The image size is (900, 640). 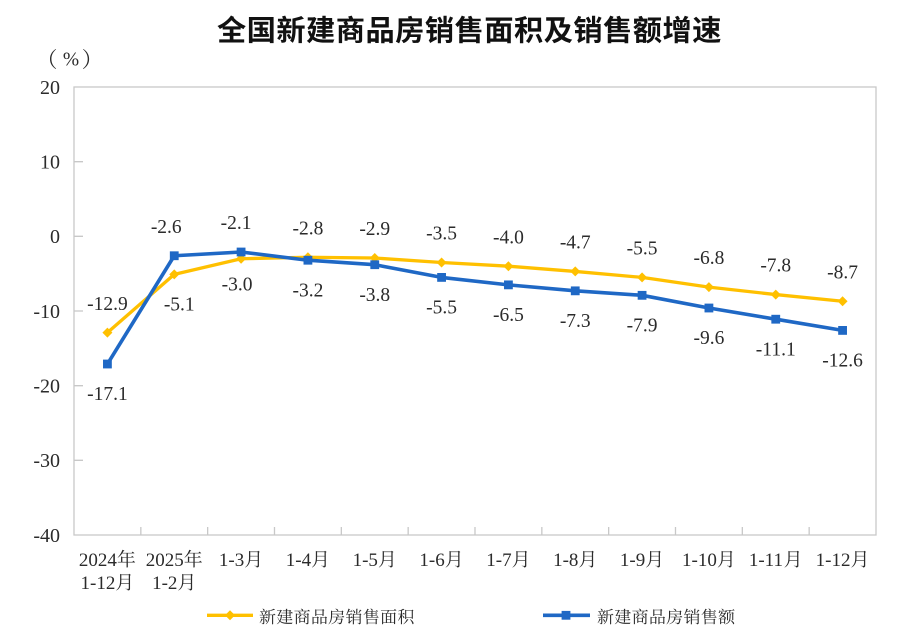 What do you see at coordinates (775, 266) in the screenshot?
I see `svg-text: -7.8` at bounding box center [775, 266].